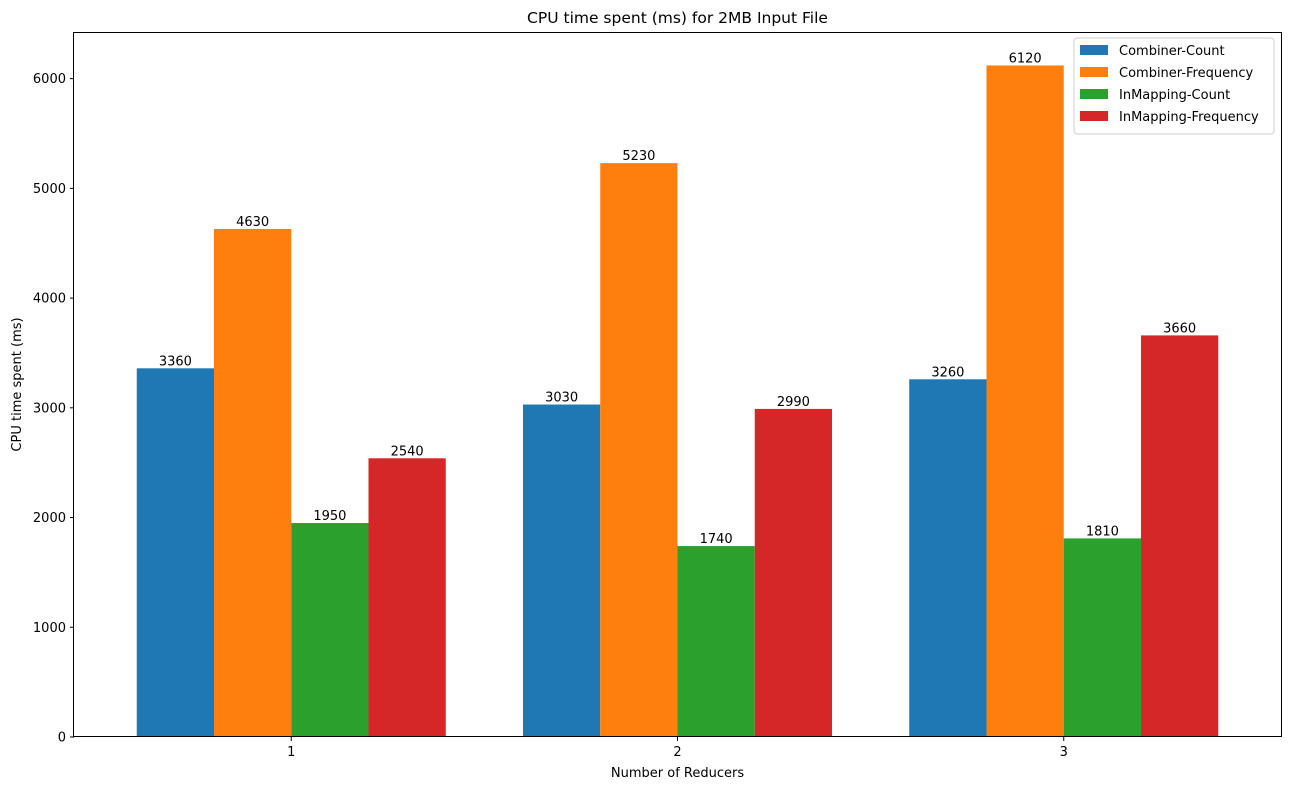 This screenshot has height=790, width=1289. Describe the element at coordinates (49, 628) in the screenshot. I see `y-tick-label: 1000` at that location.